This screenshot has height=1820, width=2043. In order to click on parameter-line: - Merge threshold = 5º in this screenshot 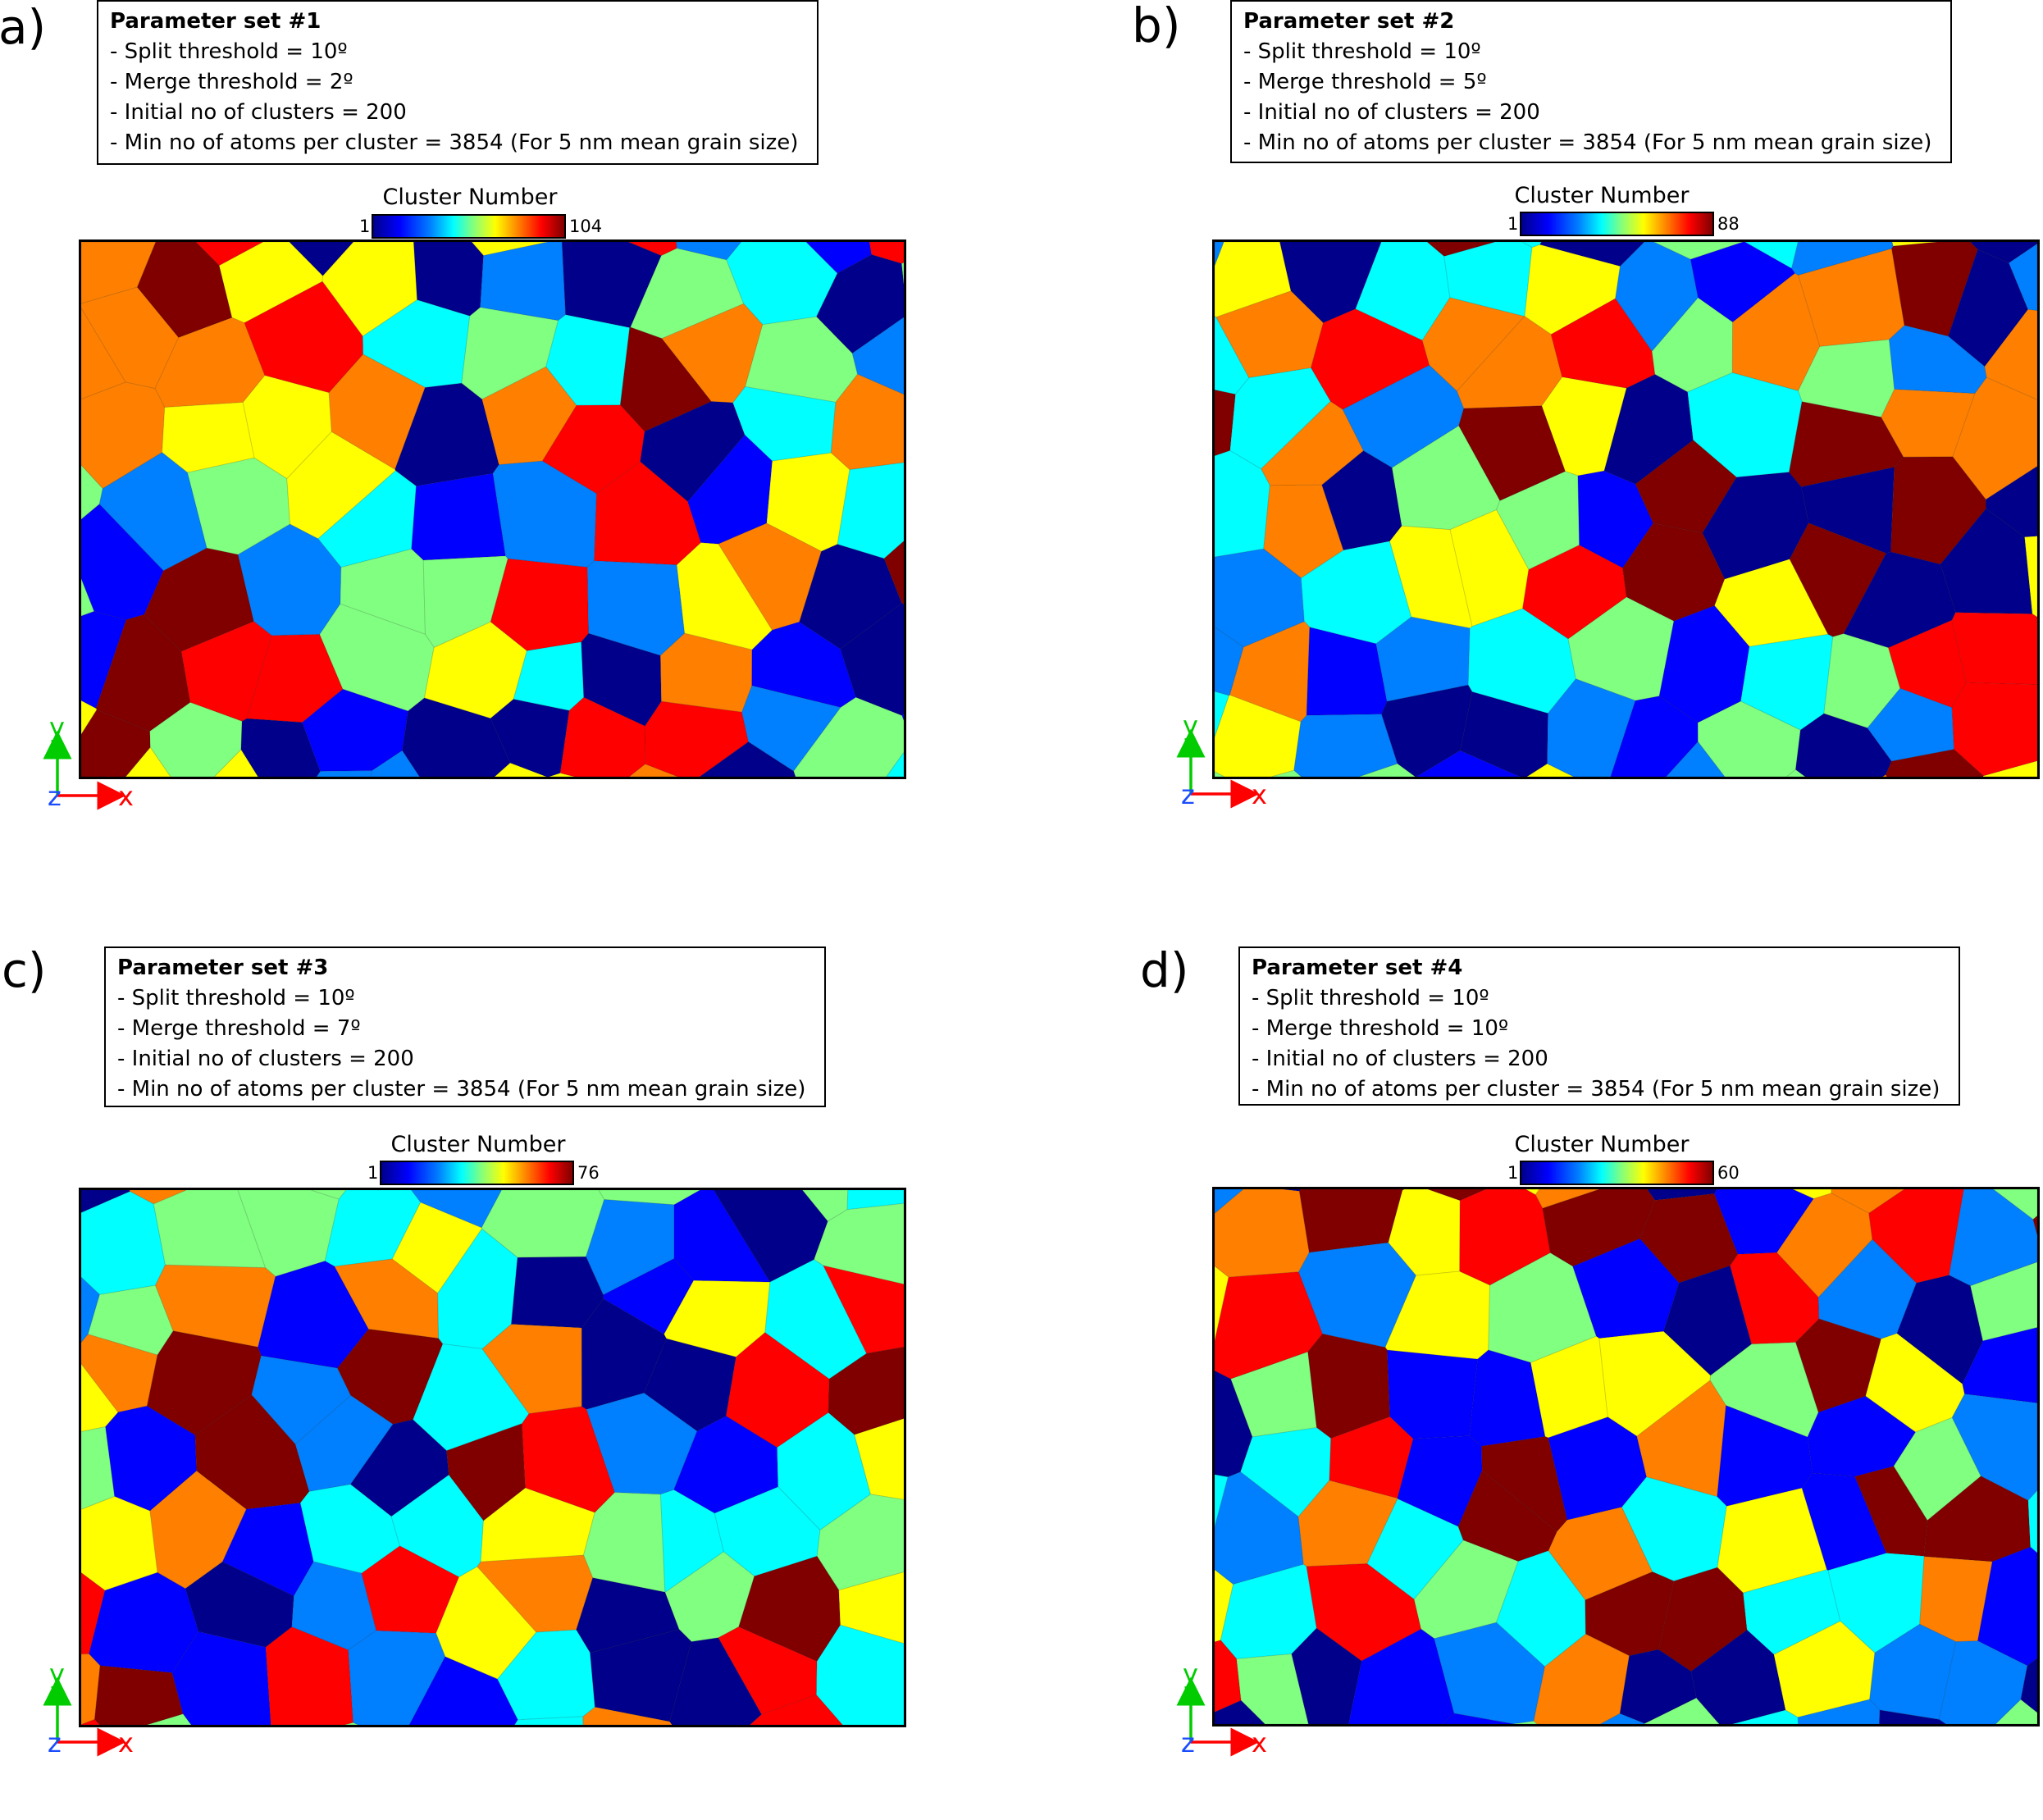, I will do `click(1591, 82)`.